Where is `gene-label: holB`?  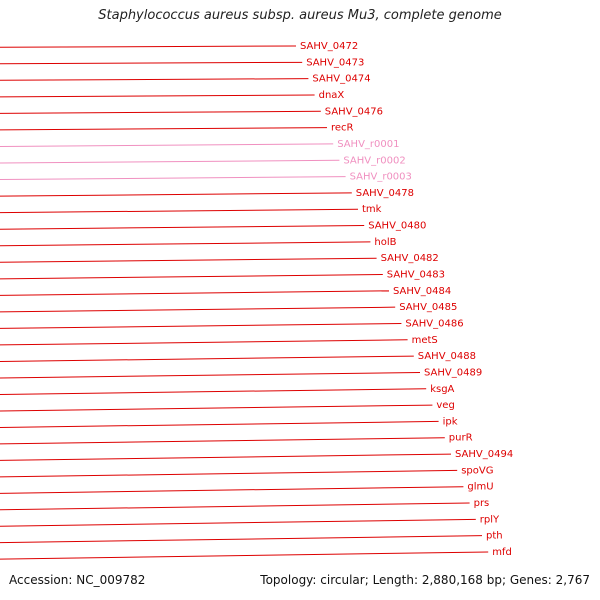 gene-label: holB is located at coordinates (385, 242).